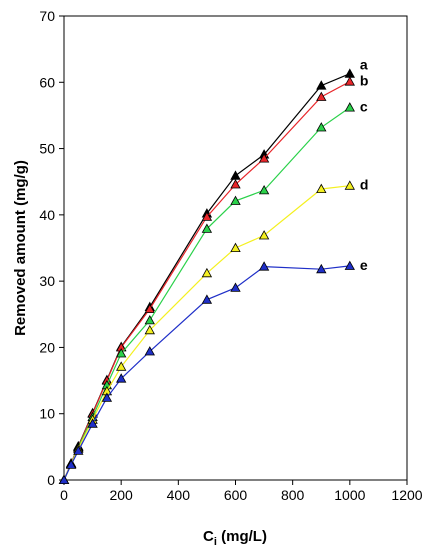 This screenshot has height=550, width=439. Describe the element at coordinates (47, 281) in the screenshot. I see `y-tick-label: 30` at that location.